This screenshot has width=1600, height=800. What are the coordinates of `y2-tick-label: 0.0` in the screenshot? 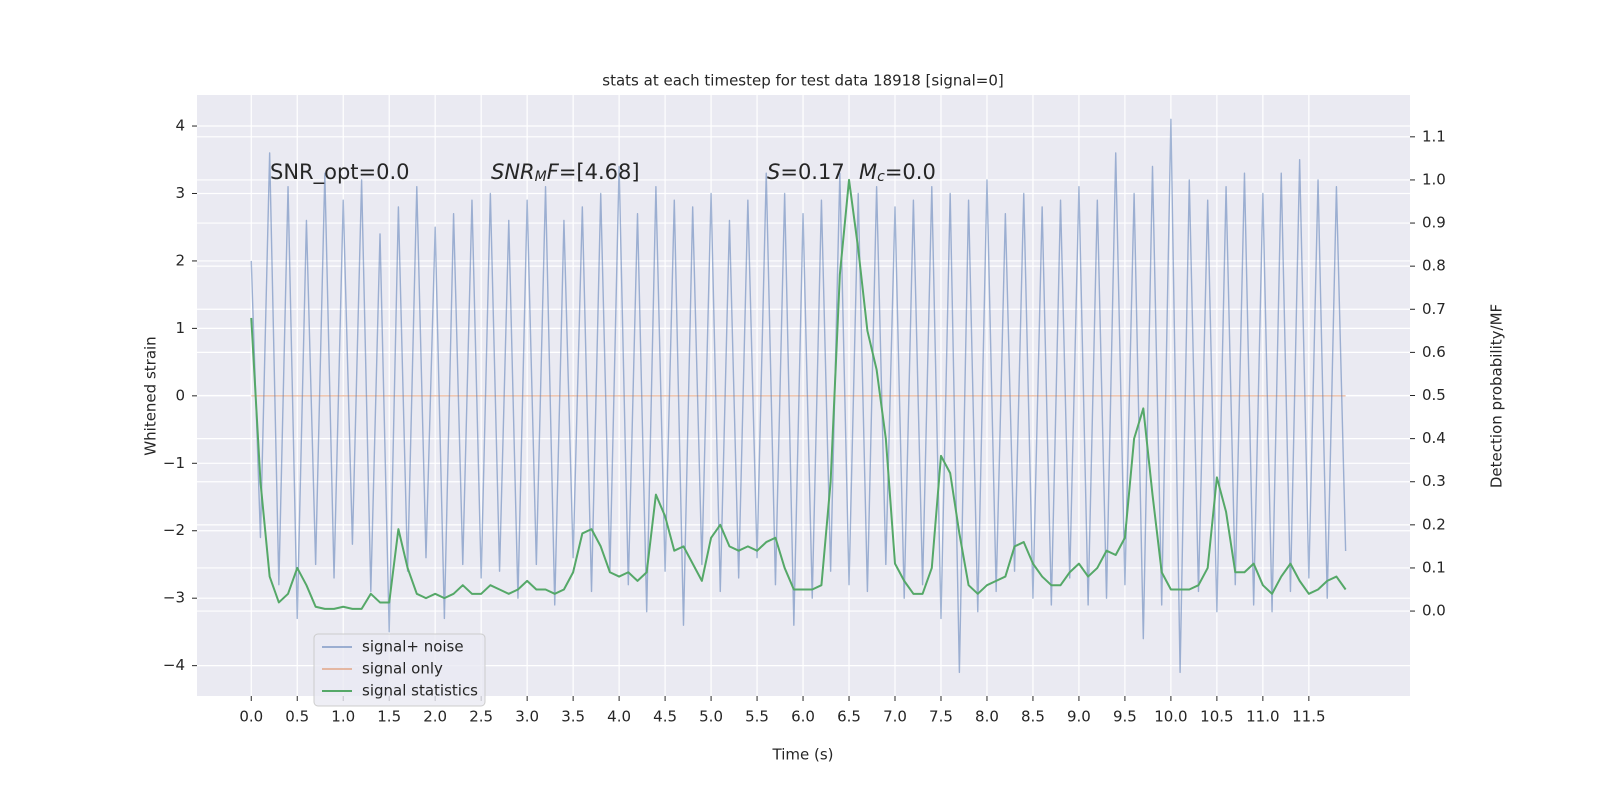 It's located at (1434, 611).